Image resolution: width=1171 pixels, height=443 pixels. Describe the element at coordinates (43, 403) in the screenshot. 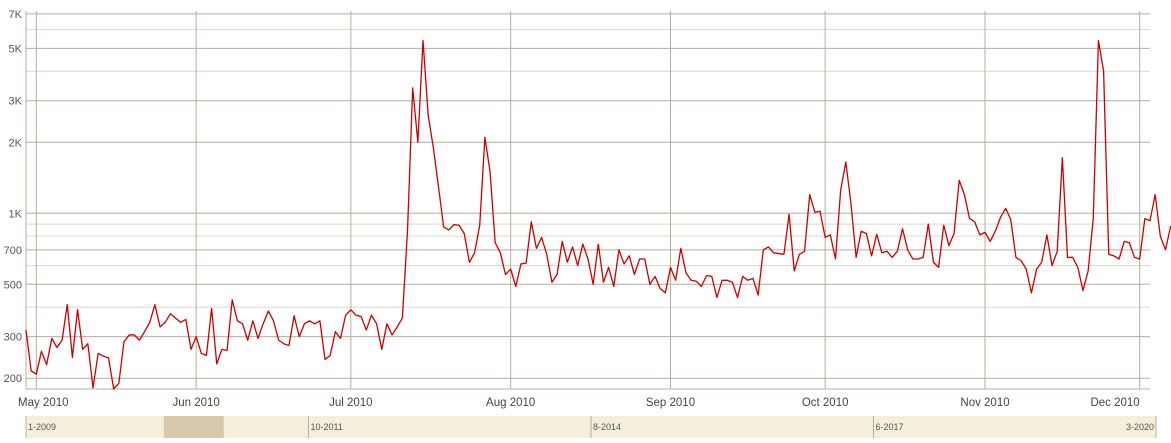

I see `x-tick-label: May 2010` at that location.